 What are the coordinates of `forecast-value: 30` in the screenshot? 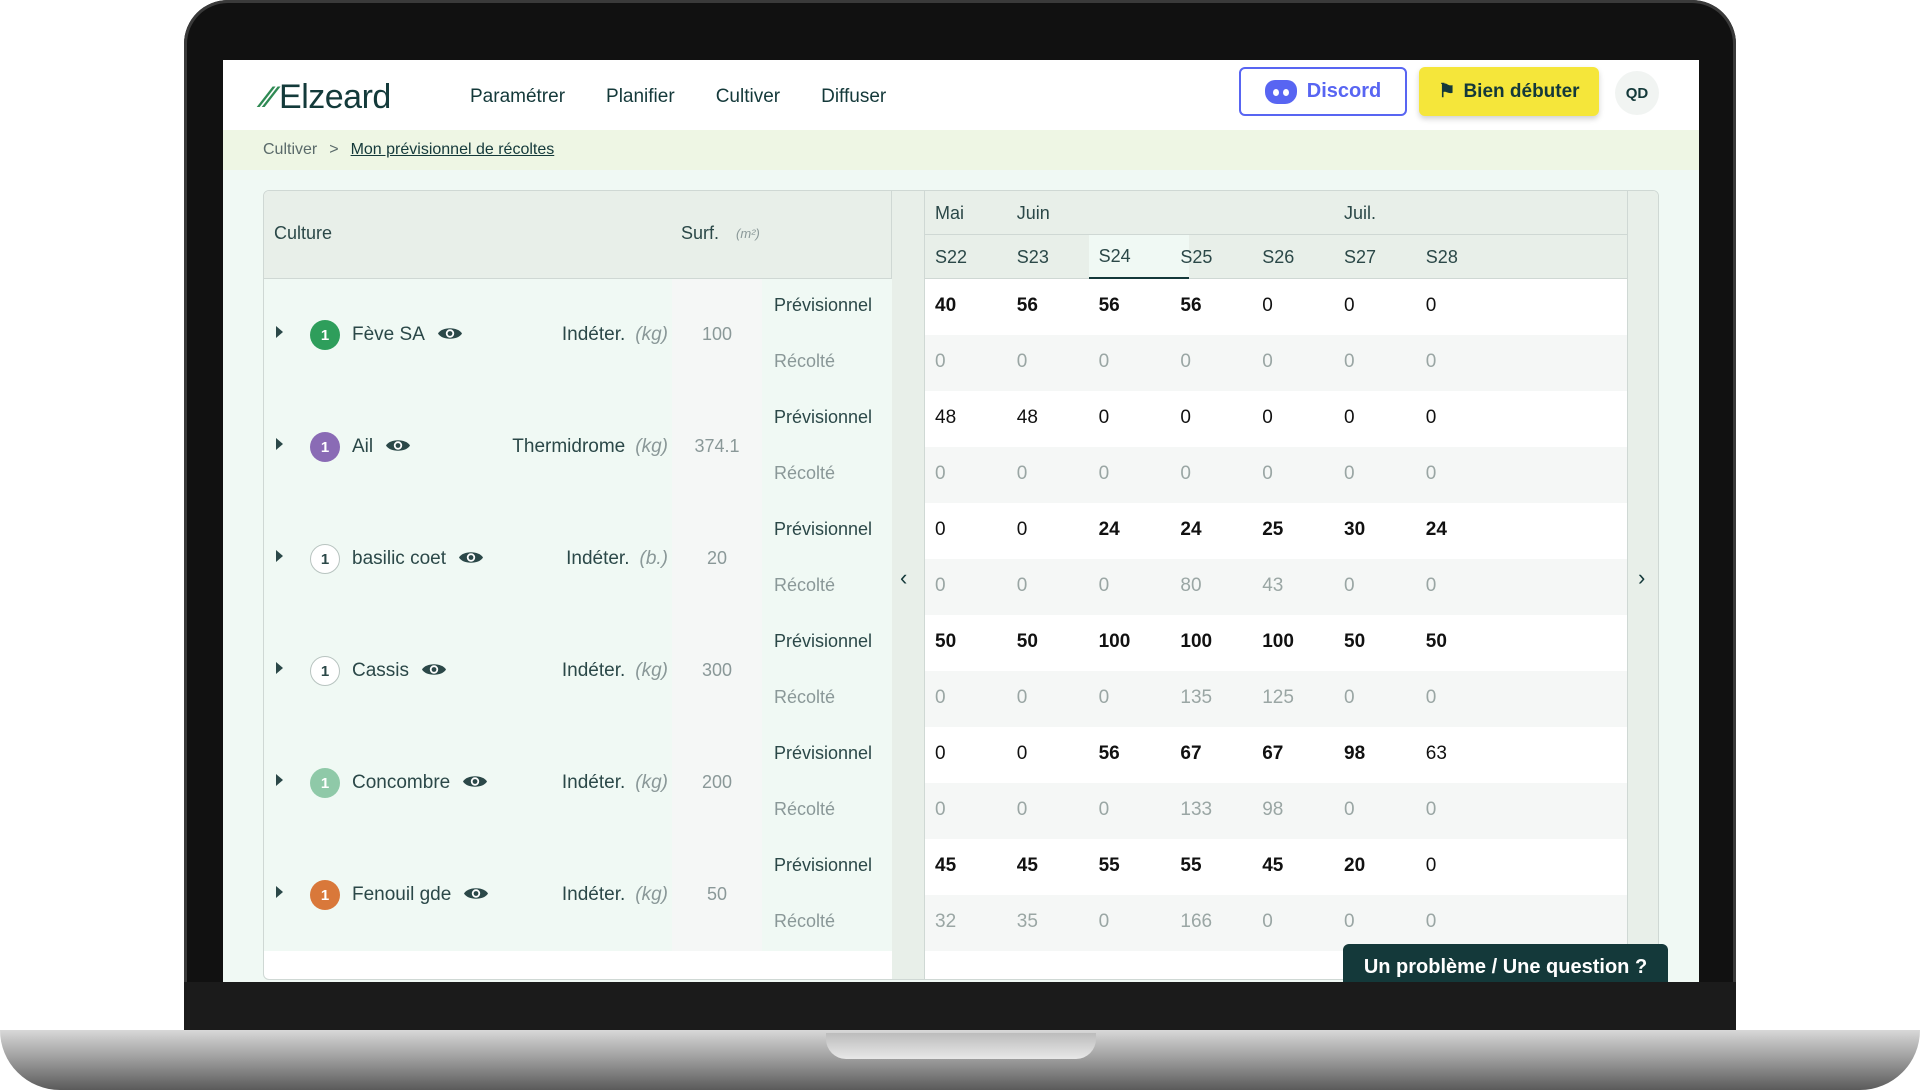 It's located at (1355, 529).